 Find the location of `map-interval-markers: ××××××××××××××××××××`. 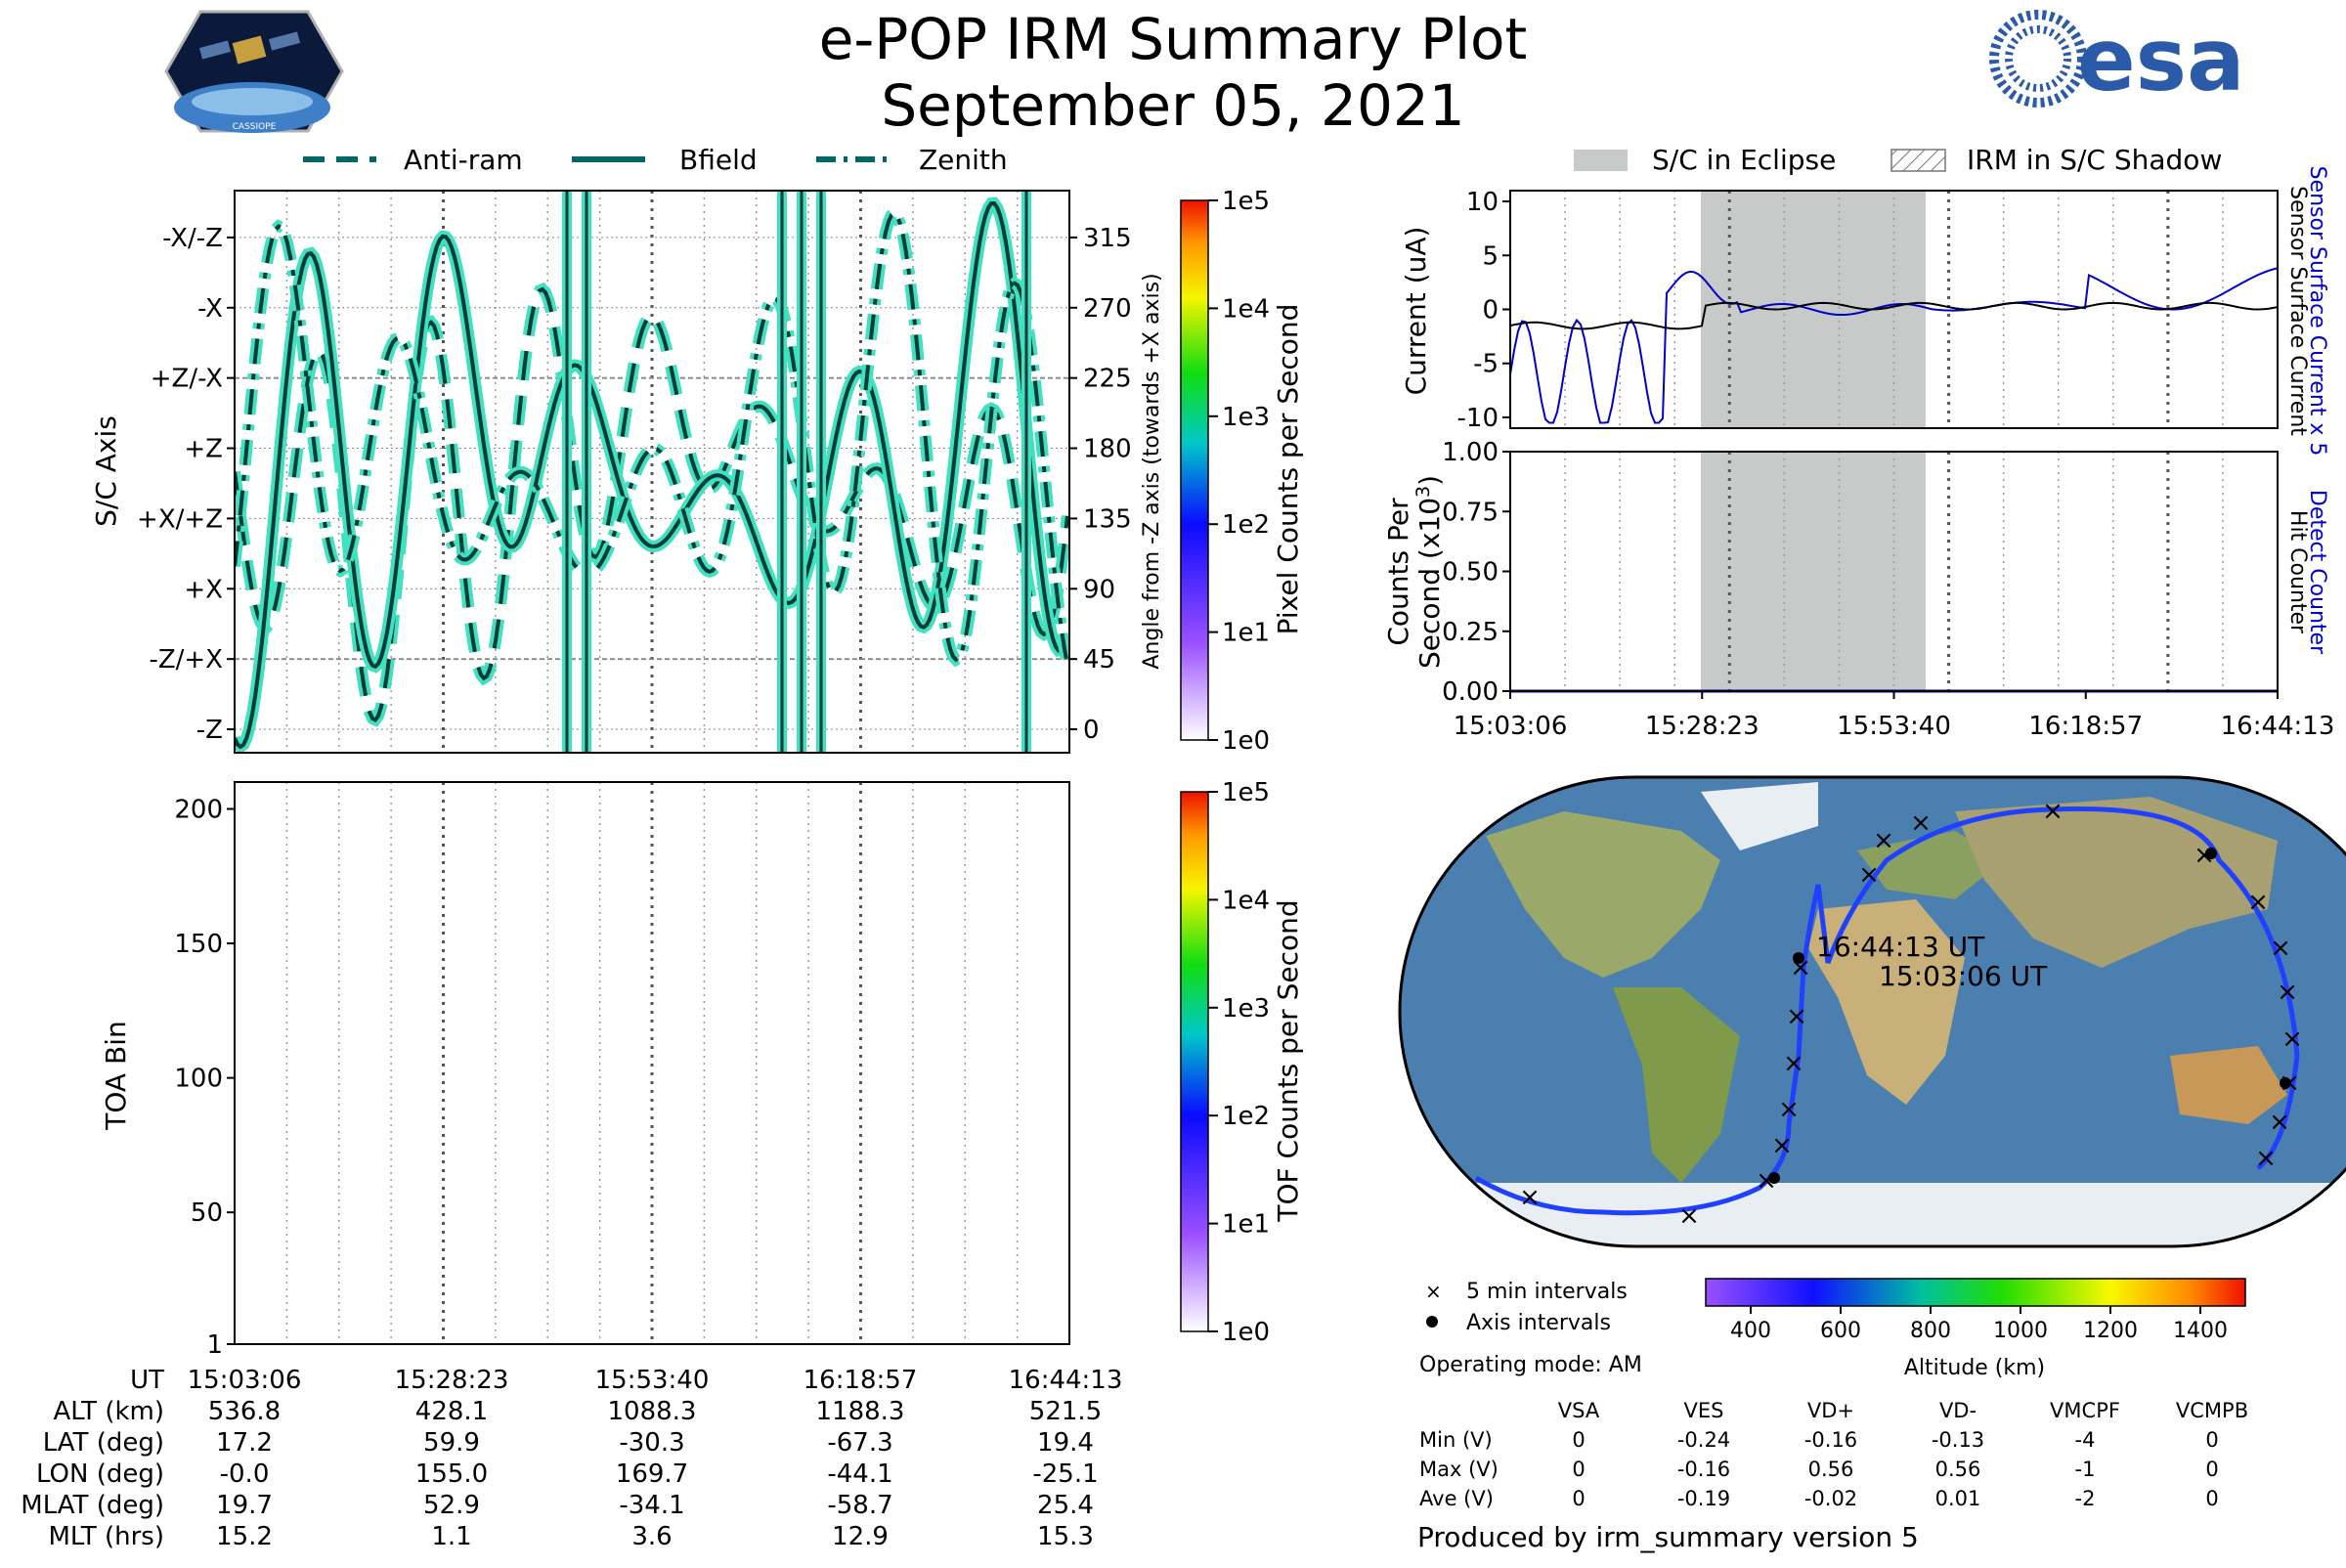

map-interval-markers: ×××××××××××××××××××× is located at coordinates (1911, 1014).